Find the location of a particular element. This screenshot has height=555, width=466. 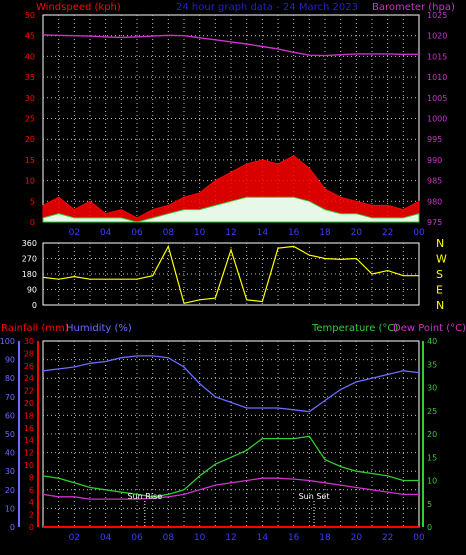

direction-tick-label: 0 is located at coordinates (34, 305).